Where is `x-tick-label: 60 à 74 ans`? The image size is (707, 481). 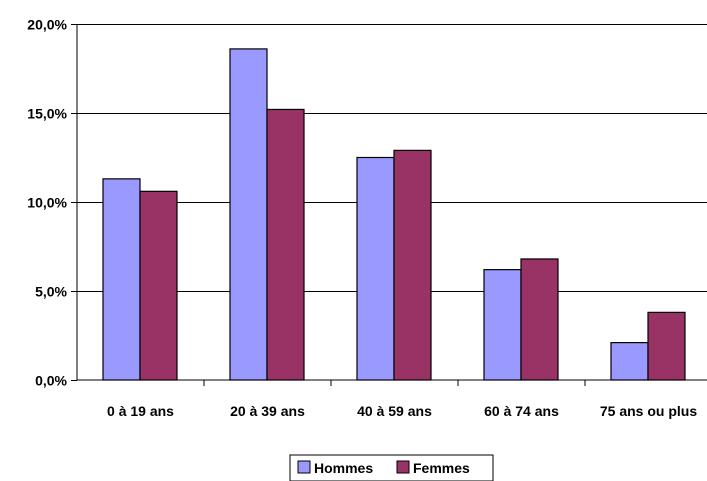 x-tick-label: 60 à 74 ans is located at coordinates (521, 411).